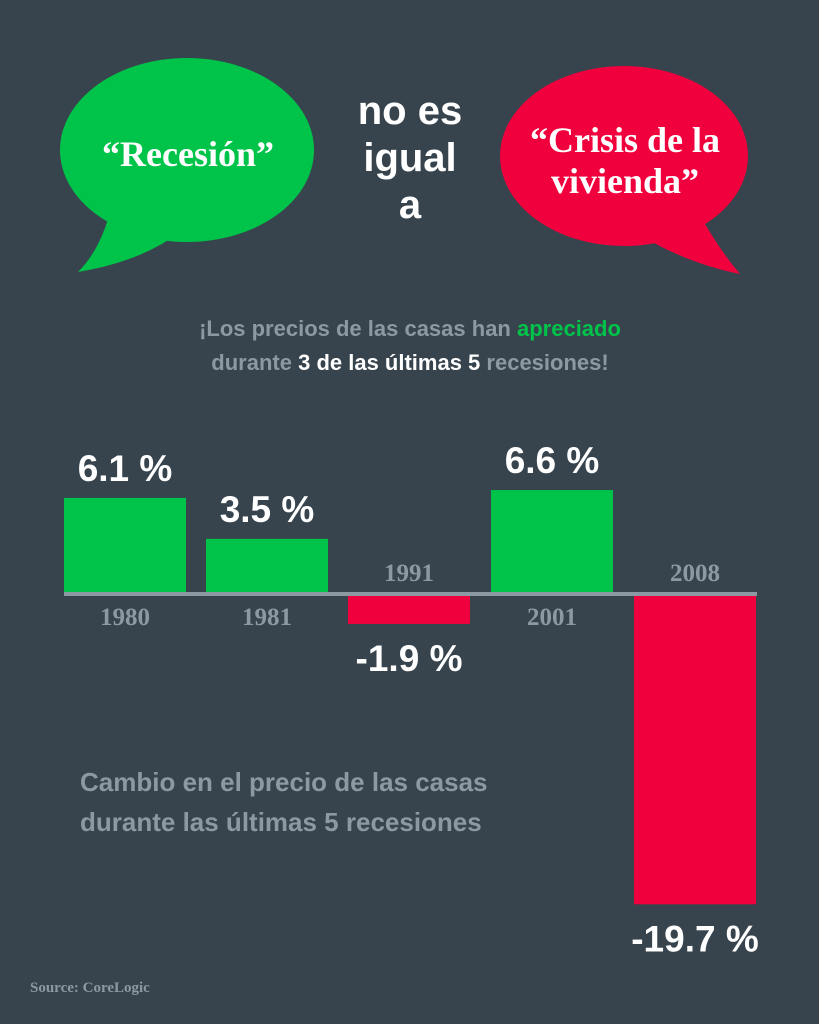 The width and height of the screenshot is (819, 1024). What do you see at coordinates (284, 782) in the screenshot?
I see `chart-caption-line1: Cambio en el precio de las casas` at bounding box center [284, 782].